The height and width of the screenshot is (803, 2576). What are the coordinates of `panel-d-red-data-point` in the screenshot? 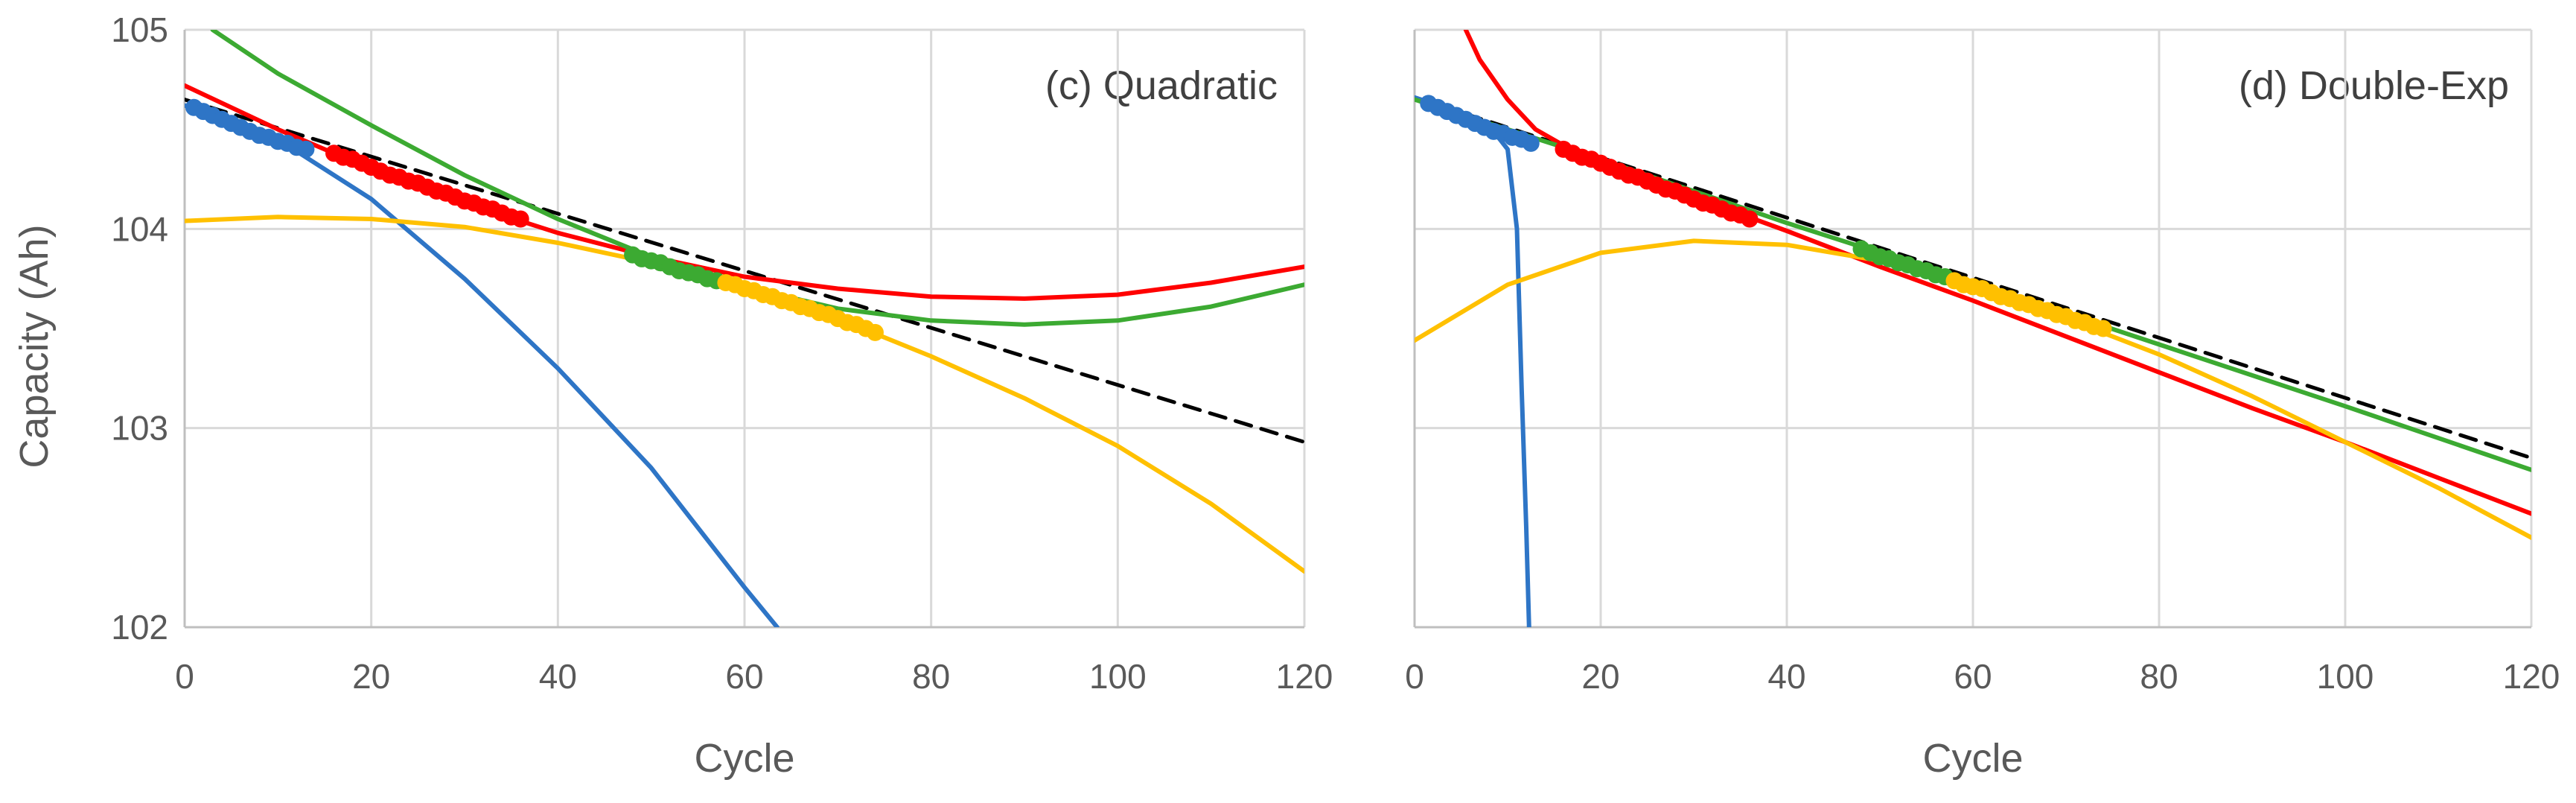 It's located at (1750, 219).